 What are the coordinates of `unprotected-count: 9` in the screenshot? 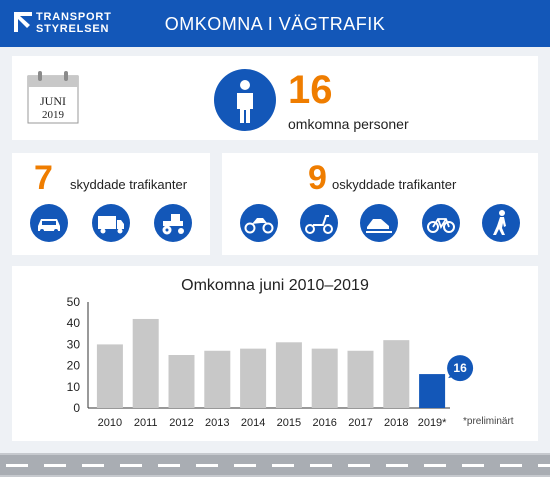 It's located at (317, 178).